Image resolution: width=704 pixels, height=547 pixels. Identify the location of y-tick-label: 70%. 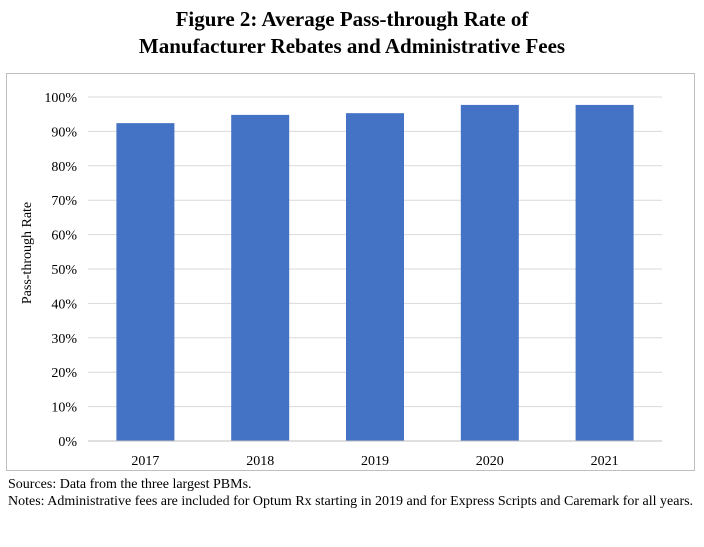
(64, 201).